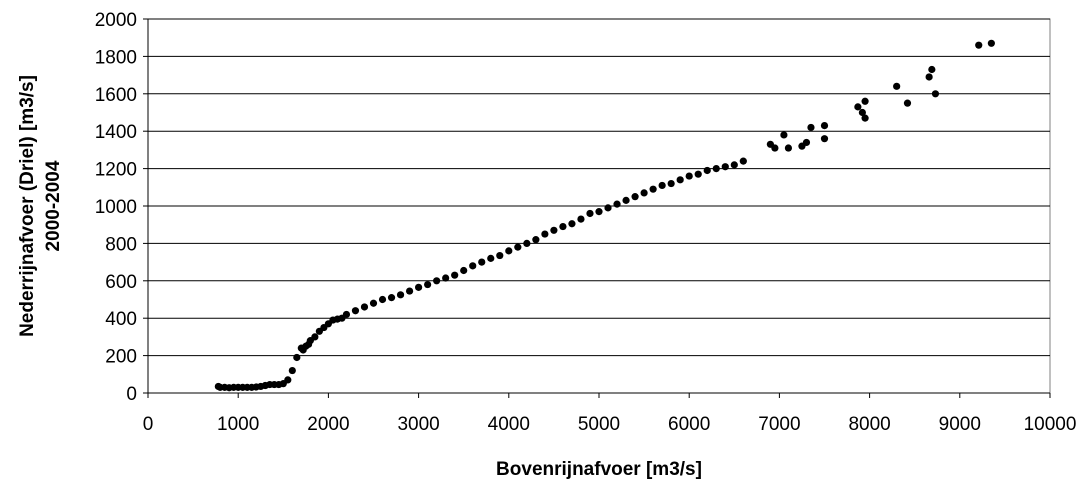 The image size is (1089, 493). Describe the element at coordinates (116, 207) in the screenshot. I see `y-tick-label: 1000` at that location.